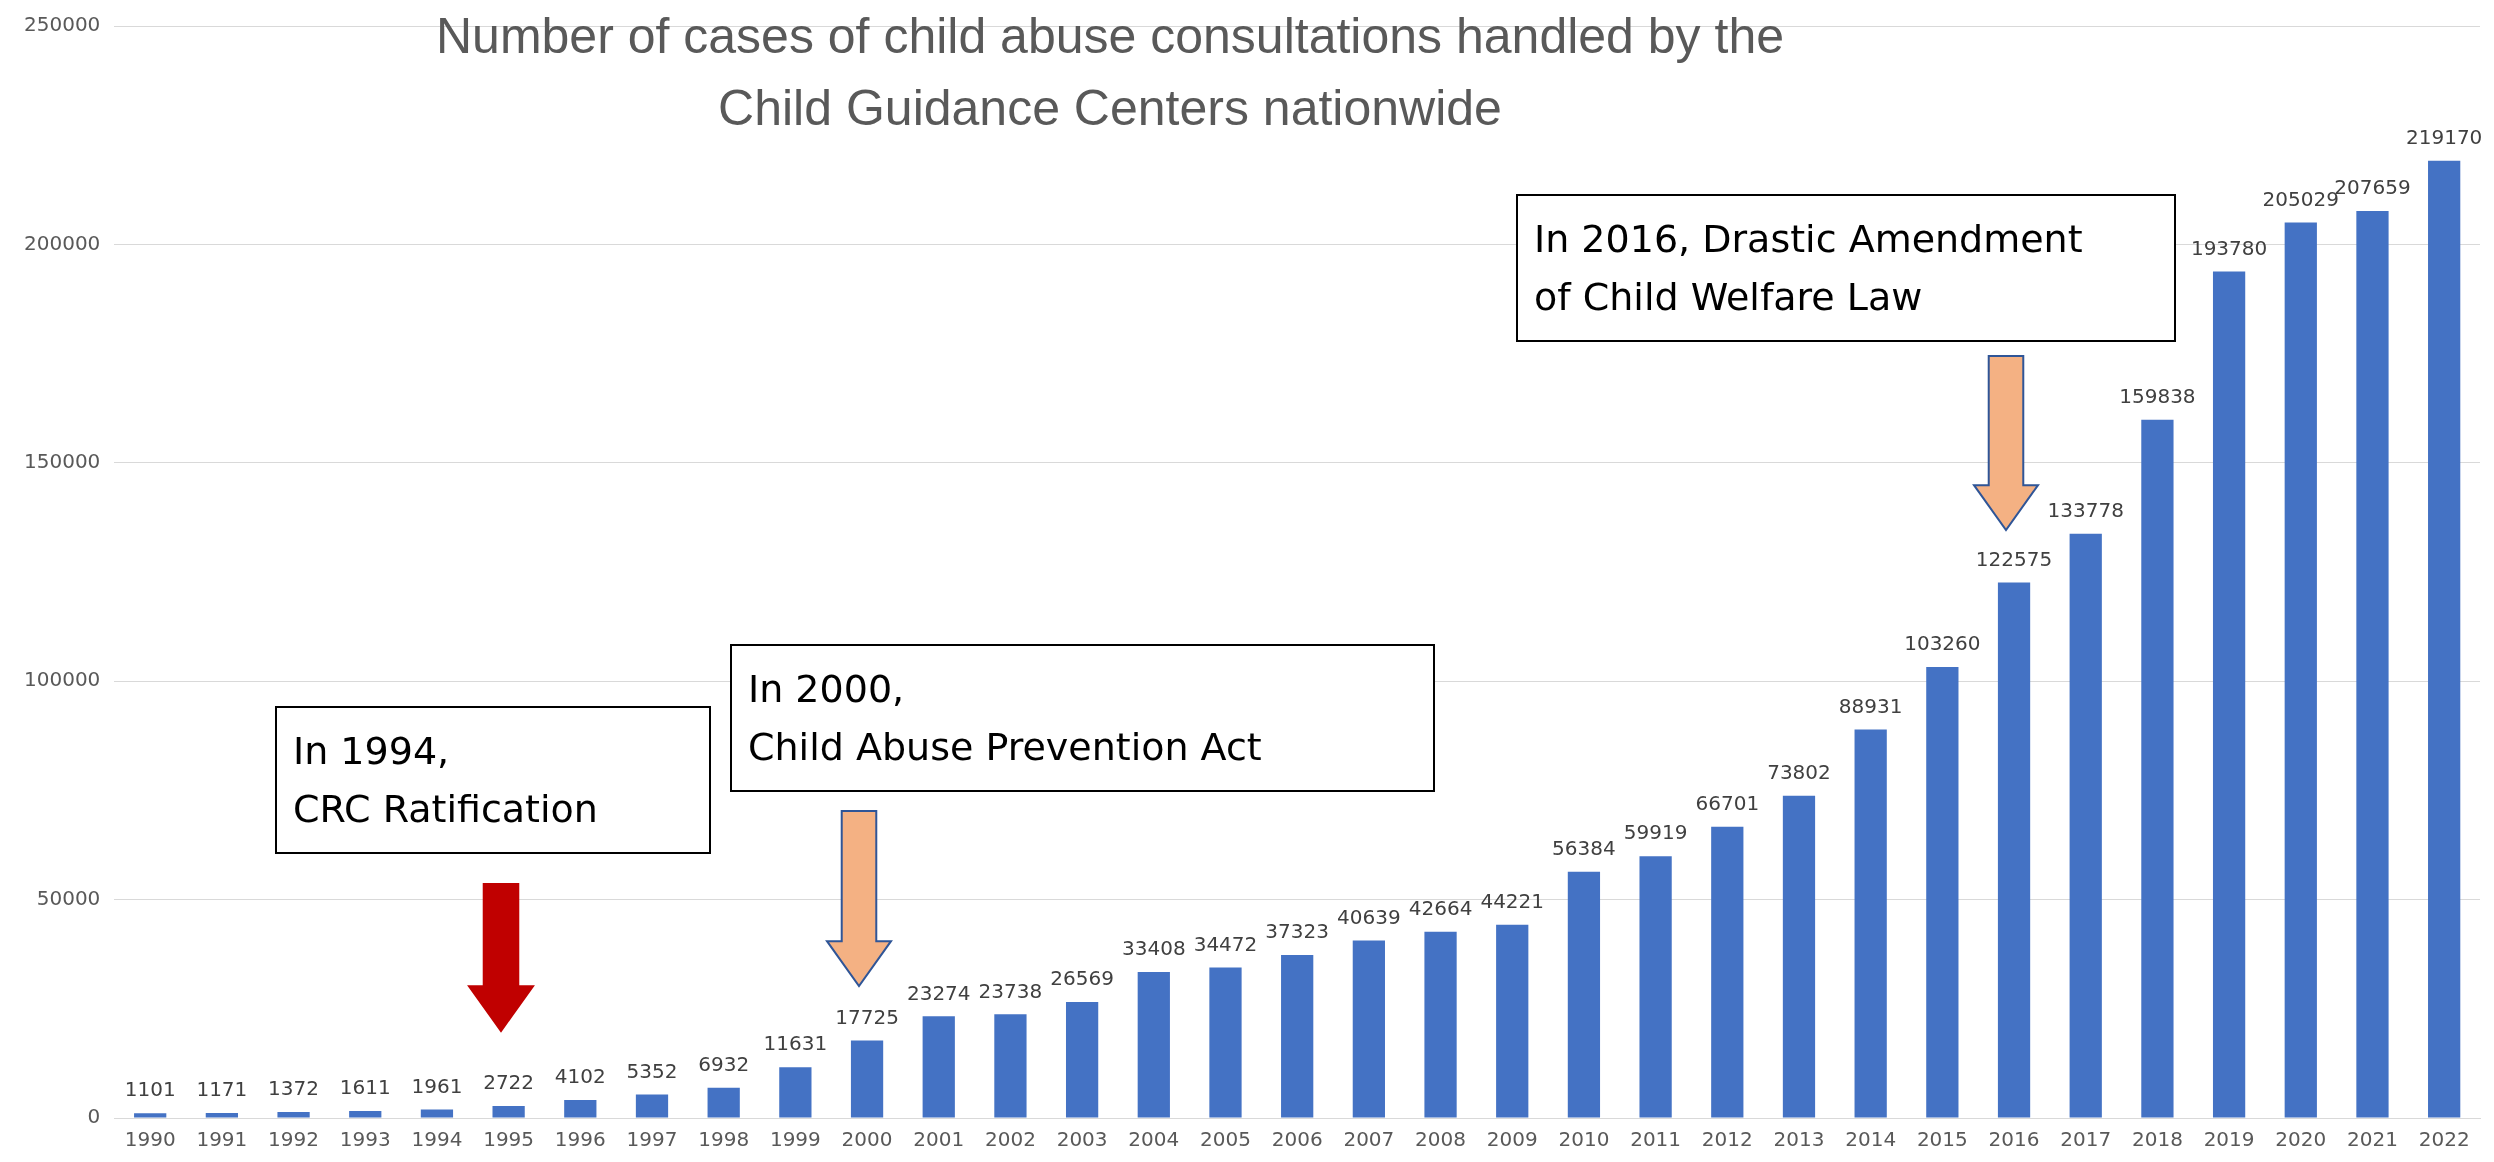 The height and width of the screenshot is (1162, 2494). Describe the element at coordinates (938, 992) in the screenshot. I see `data-label: 23274` at that location.